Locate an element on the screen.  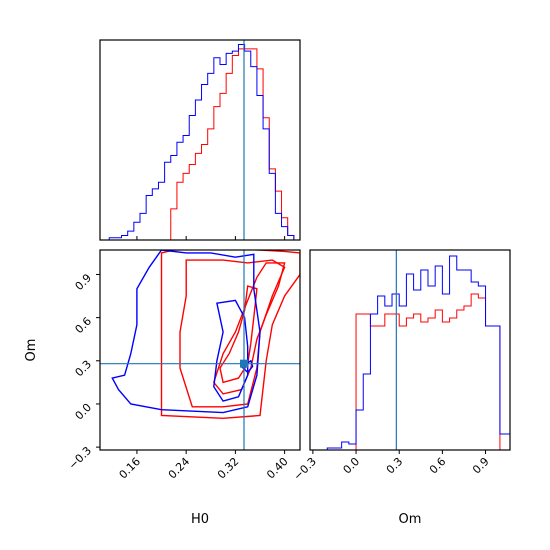
om-x-tick-label: 0.0 is located at coordinates (352, 466).